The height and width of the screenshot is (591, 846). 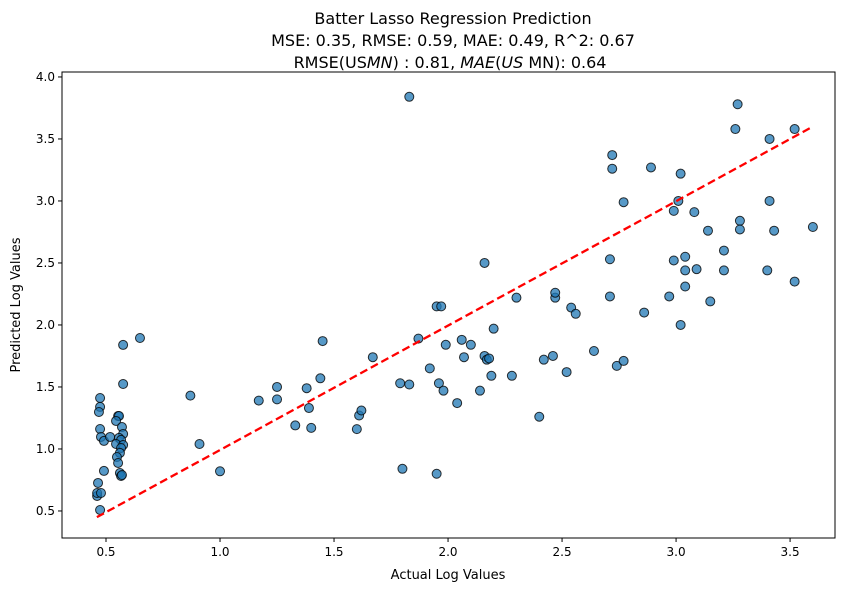 What do you see at coordinates (45, 263) in the screenshot?
I see `y-tick-label: 2.5` at bounding box center [45, 263].